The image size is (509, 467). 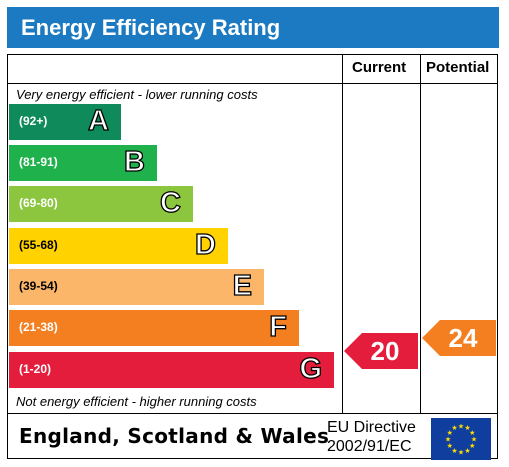 What do you see at coordinates (118, 246) in the screenshot?
I see `band-d: (55-68) D` at bounding box center [118, 246].